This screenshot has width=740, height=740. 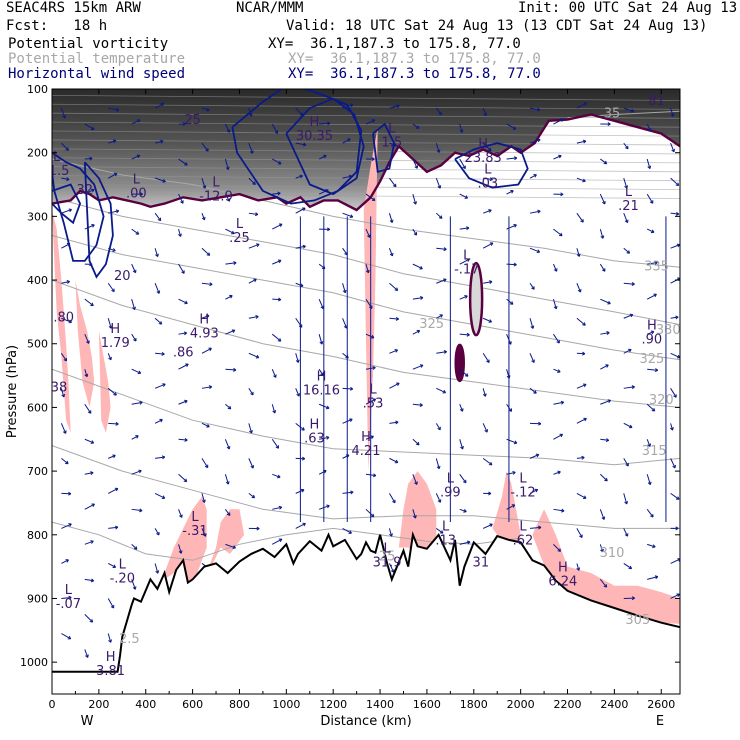 I want to click on y-tick-label: 300, so click(x=37, y=216).